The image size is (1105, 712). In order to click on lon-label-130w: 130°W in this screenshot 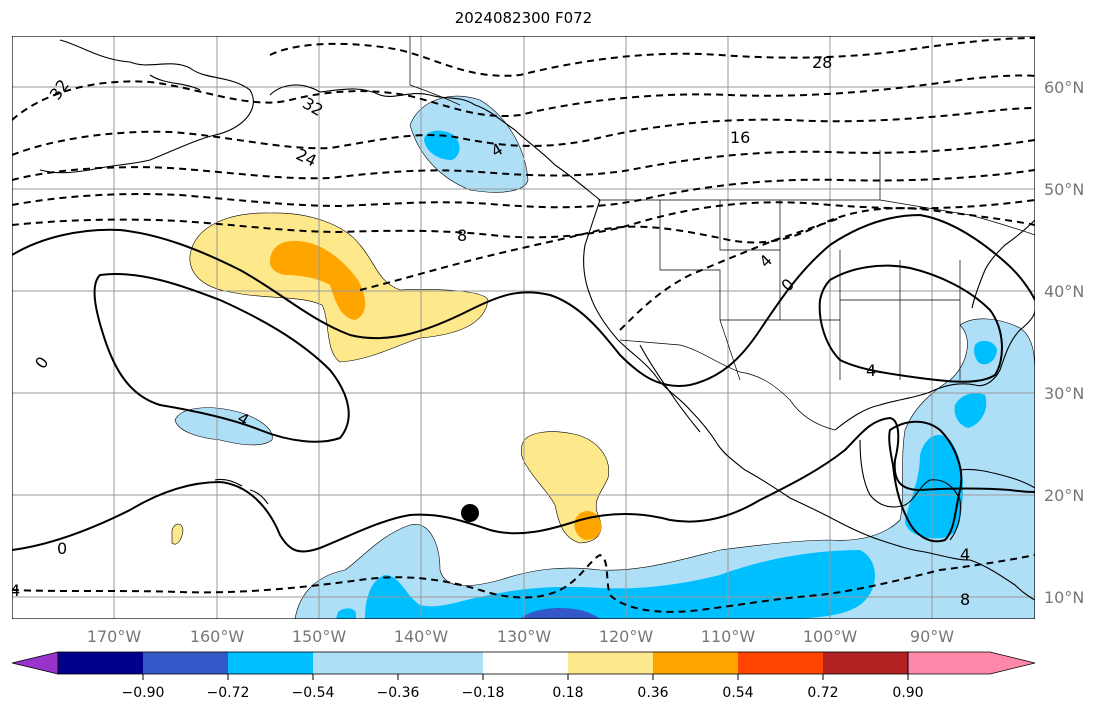, I will do `click(524, 636)`.